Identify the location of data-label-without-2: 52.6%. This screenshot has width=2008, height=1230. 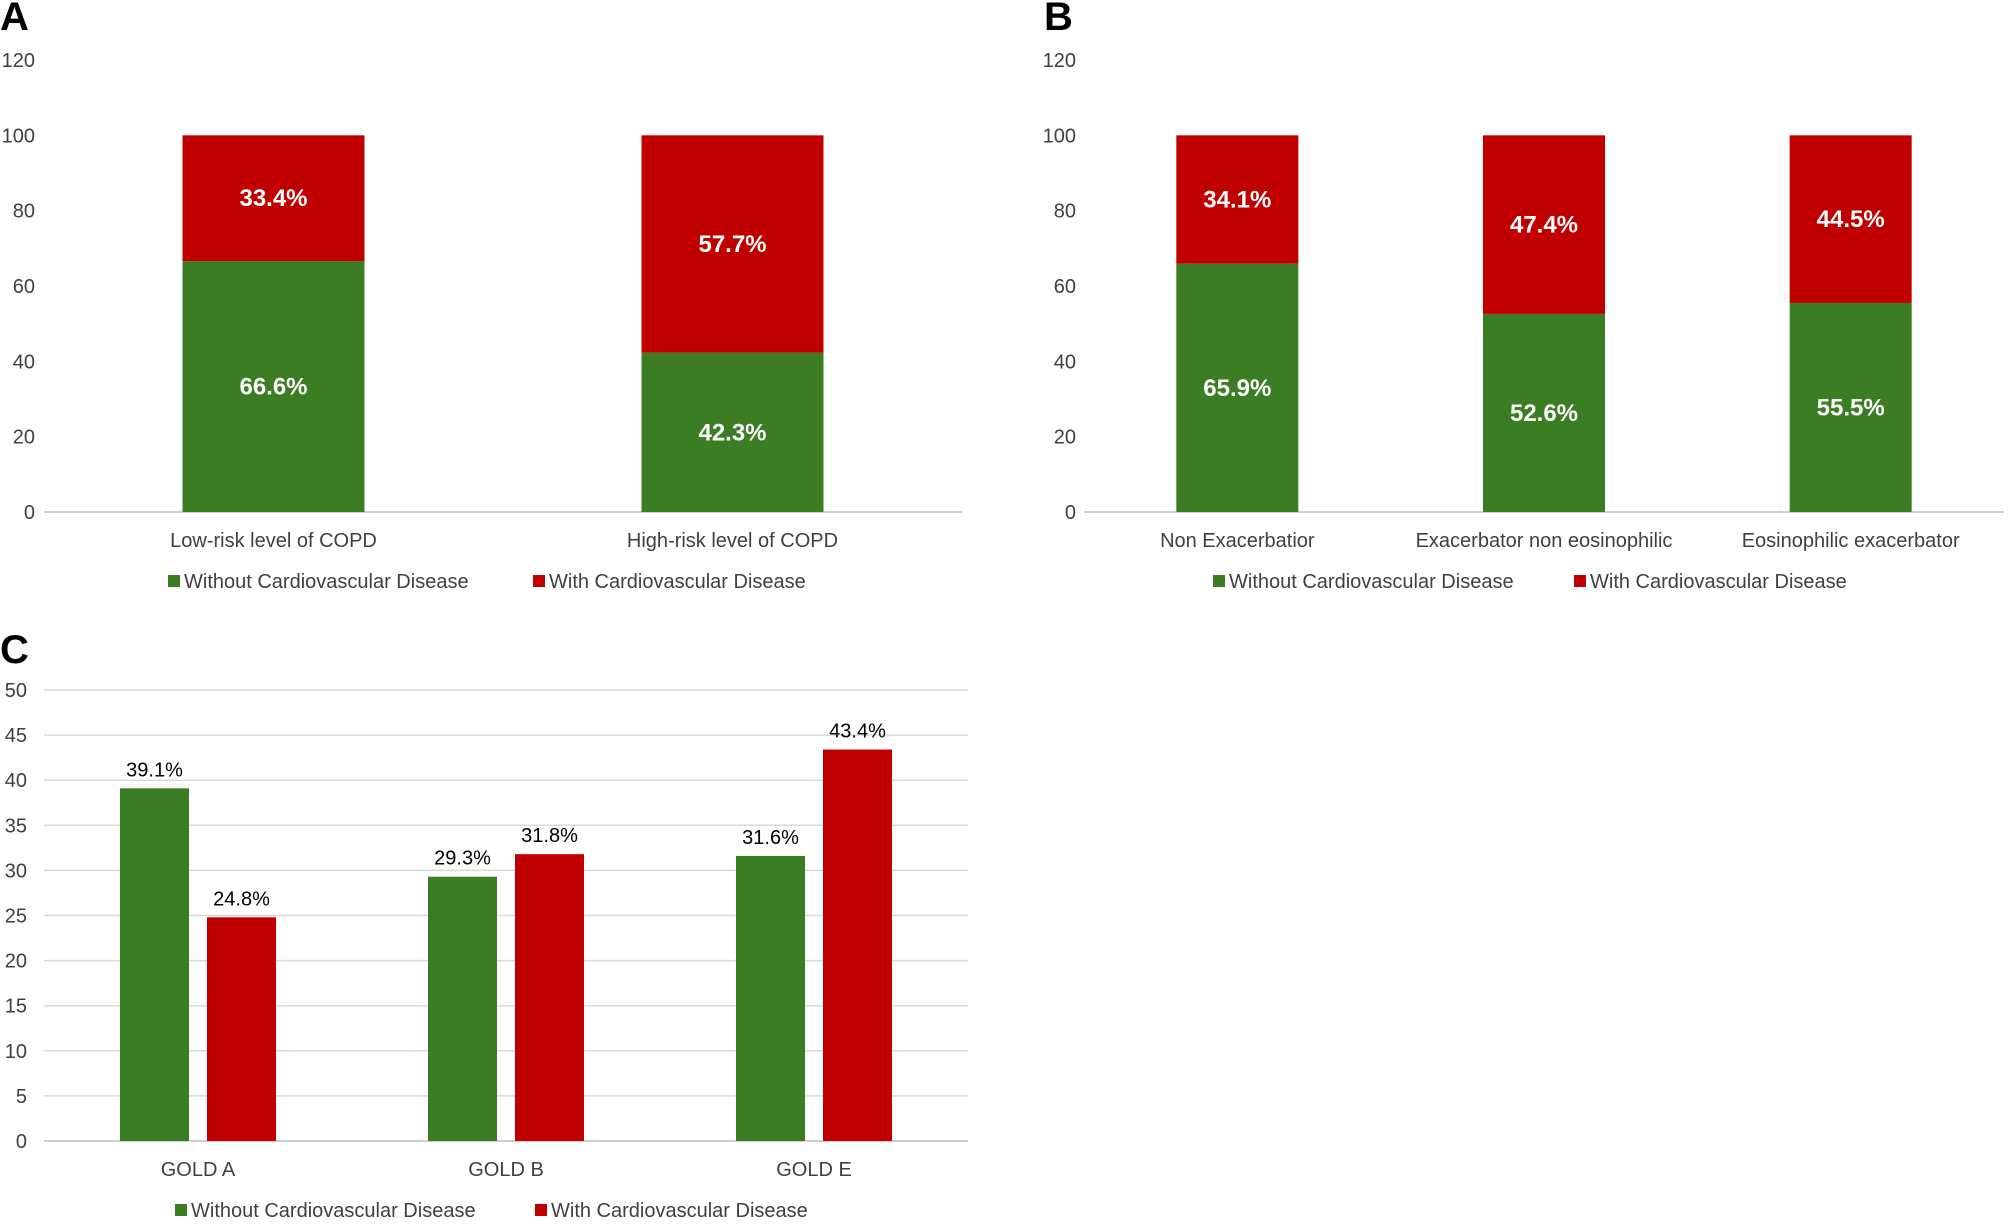
(1544, 413).